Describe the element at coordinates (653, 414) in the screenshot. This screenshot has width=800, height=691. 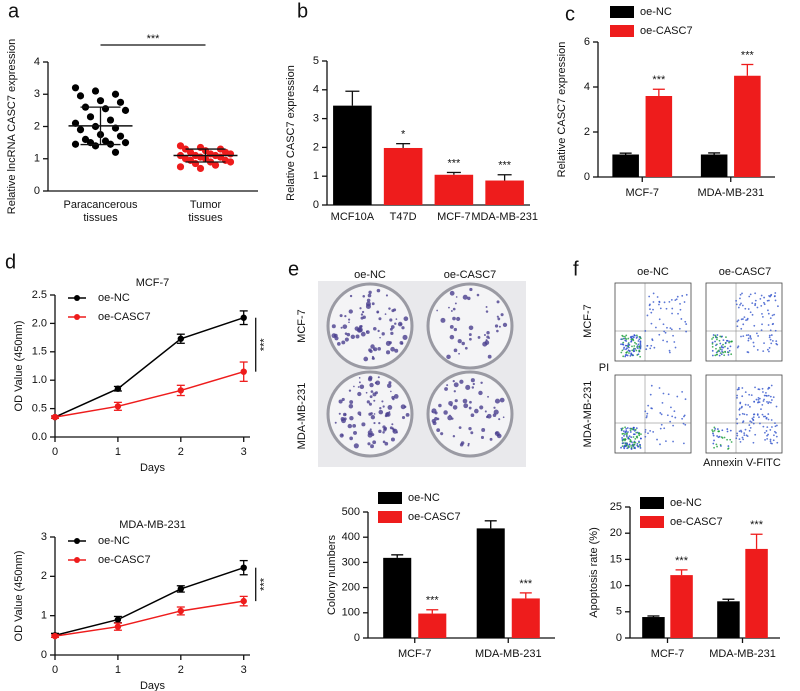
I see `flow-plot` at that location.